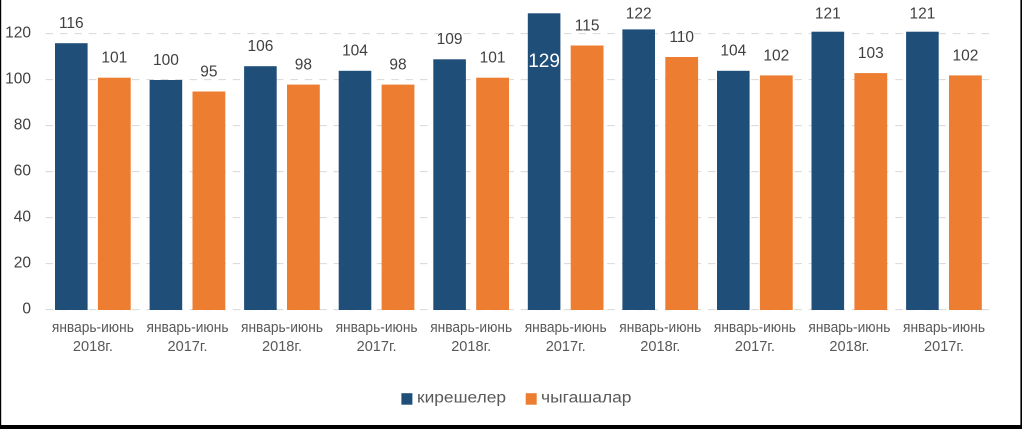 This screenshot has width=1022, height=429. I want to click on svg-text: 110, so click(681, 37).